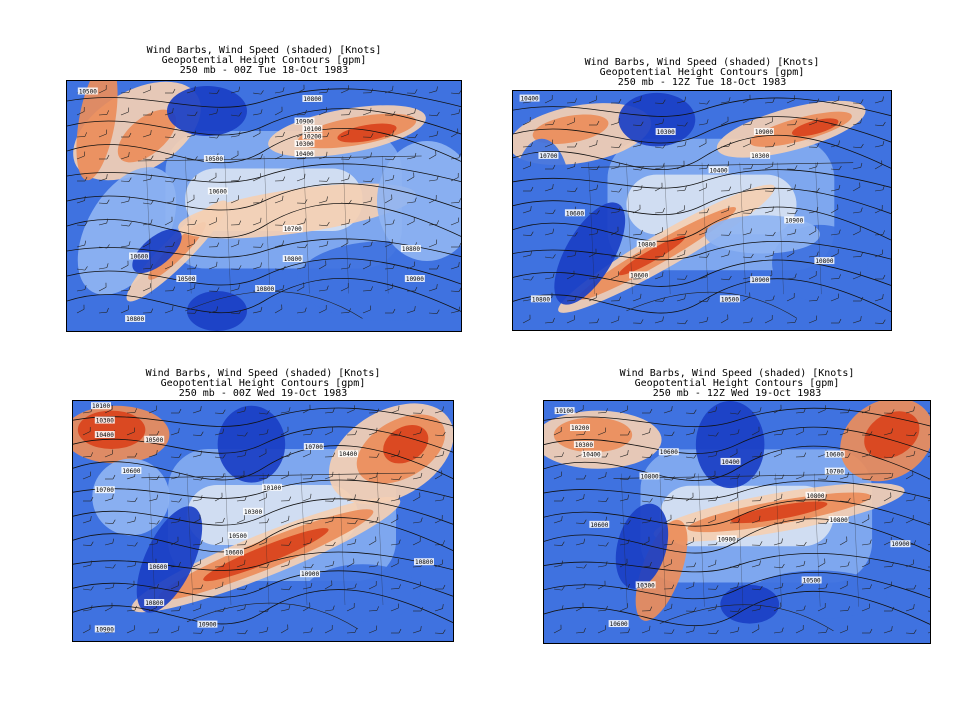 This screenshot has height=720, width=960. I want to click on contour-label: 10200, so click(312, 137).